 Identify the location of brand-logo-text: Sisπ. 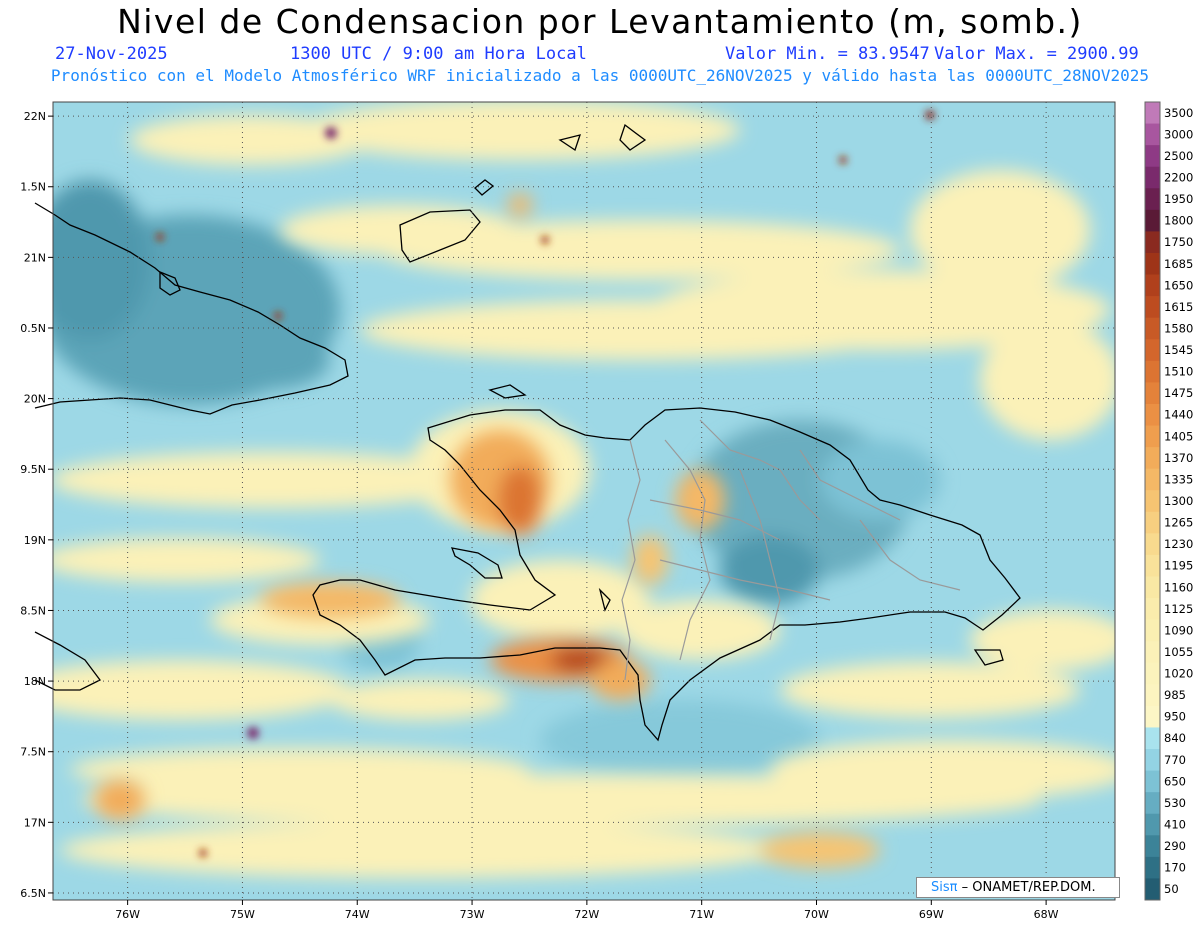
(944, 887).